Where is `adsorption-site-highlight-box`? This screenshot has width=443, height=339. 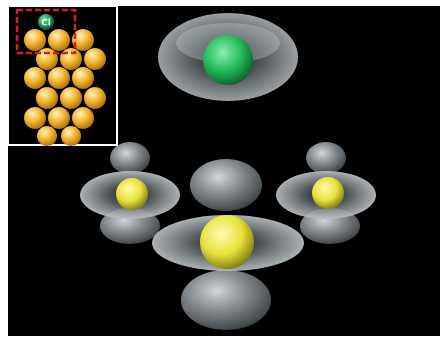 adsorption-site-highlight-box is located at coordinates (46, 31).